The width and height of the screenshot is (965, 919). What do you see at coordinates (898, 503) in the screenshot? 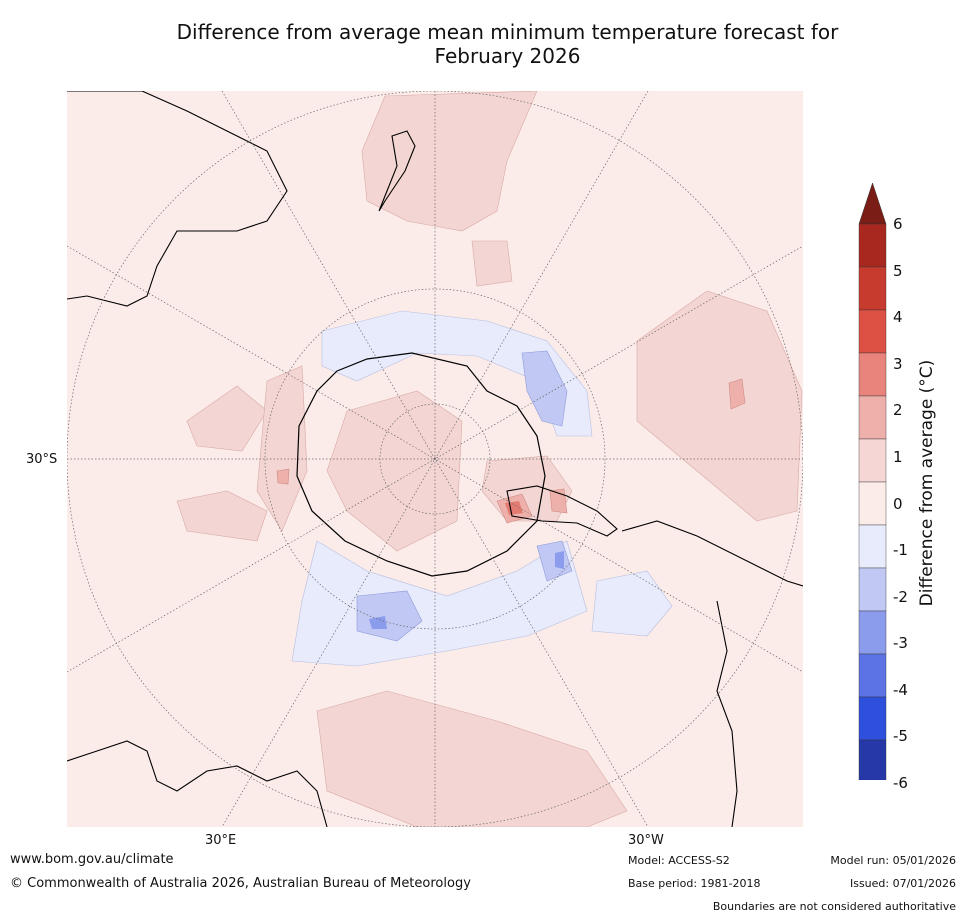
I see `colorbar-tick-label: 0` at bounding box center [898, 503].